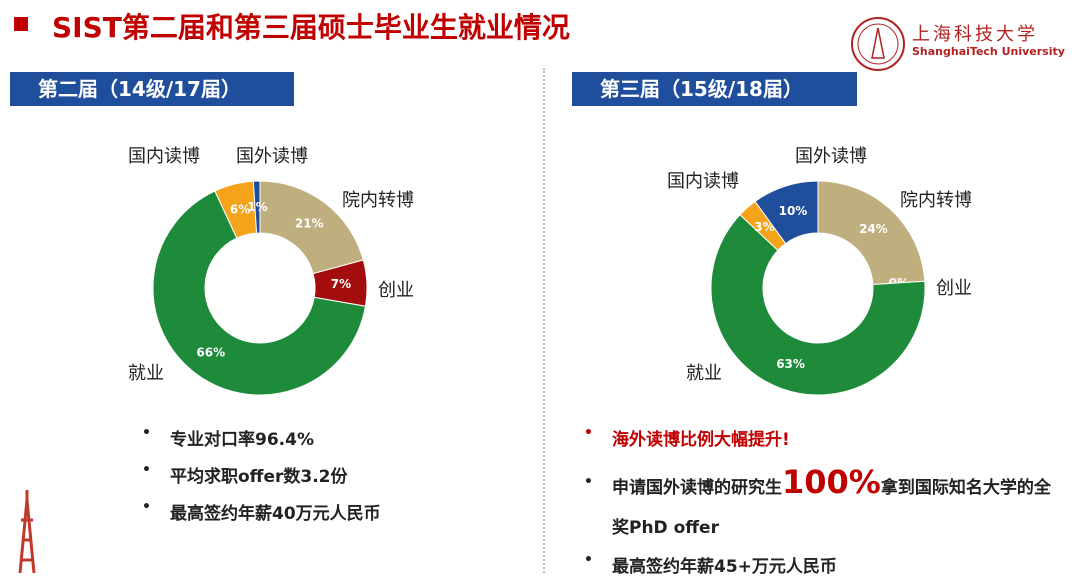  I want to click on logo-cn: 上海科技大学, so click(975, 34).